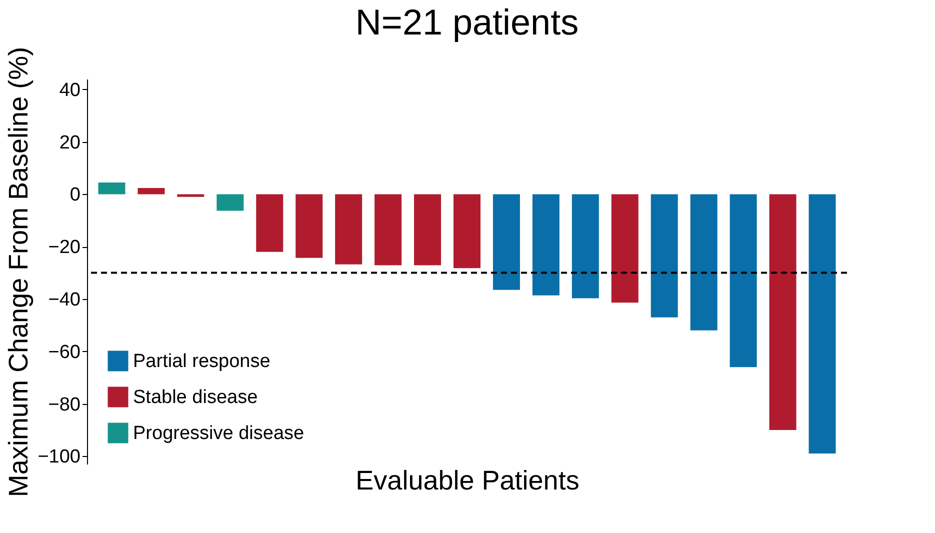 This screenshot has width=935, height=533. Describe the element at coordinates (64, 247) in the screenshot. I see `y-tick-label: −20` at that location.